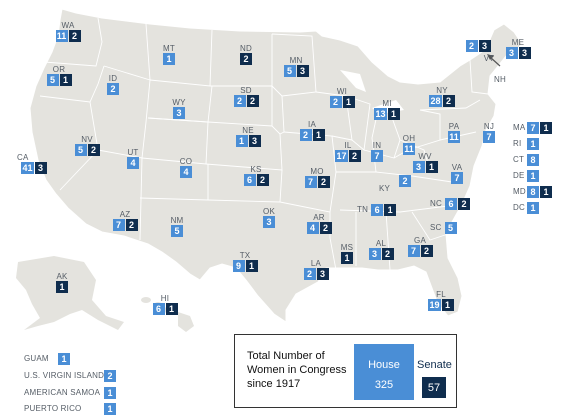 This screenshot has width=576, height=419. Describe the element at coordinates (409, 138) in the screenshot. I see `state-abbr: OH` at that location.